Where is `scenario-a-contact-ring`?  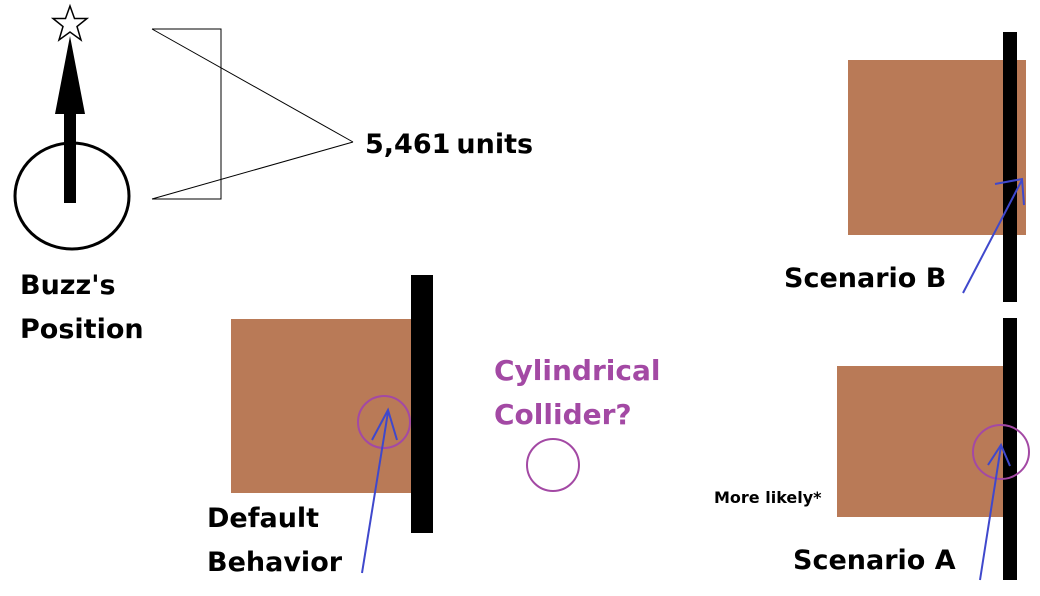 scenario-a-contact-ring is located at coordinates (1001, 452).